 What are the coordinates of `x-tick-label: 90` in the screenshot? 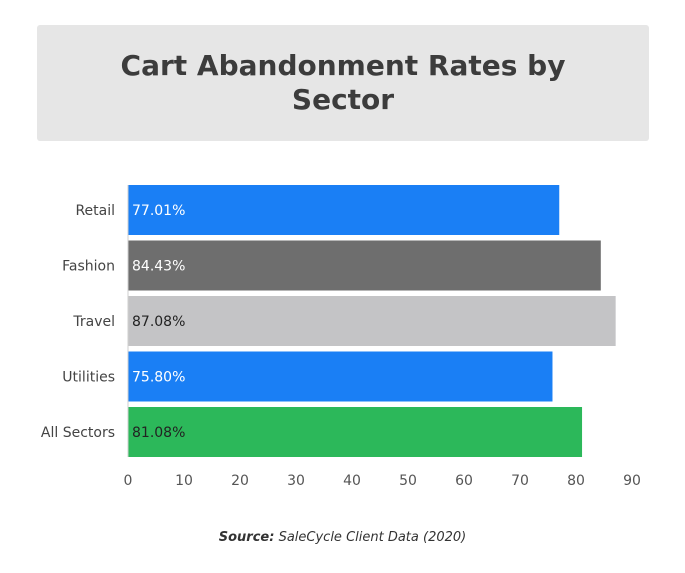 It's located at (632, 481).